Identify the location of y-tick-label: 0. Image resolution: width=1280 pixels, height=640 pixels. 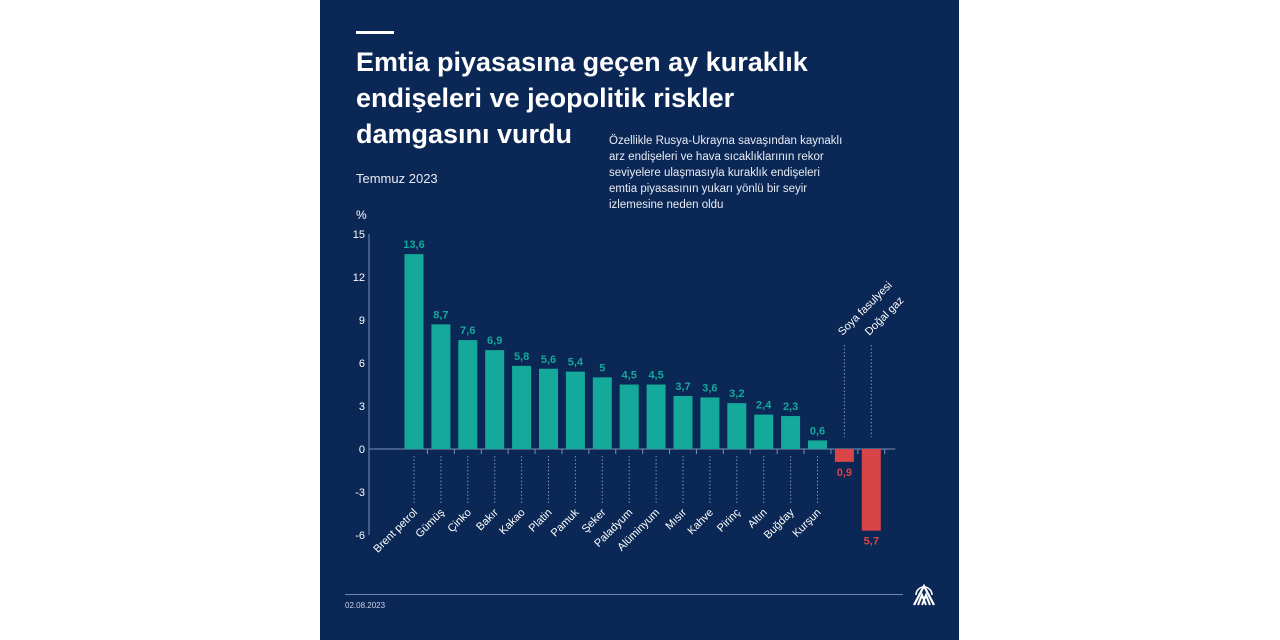
(362, 450).